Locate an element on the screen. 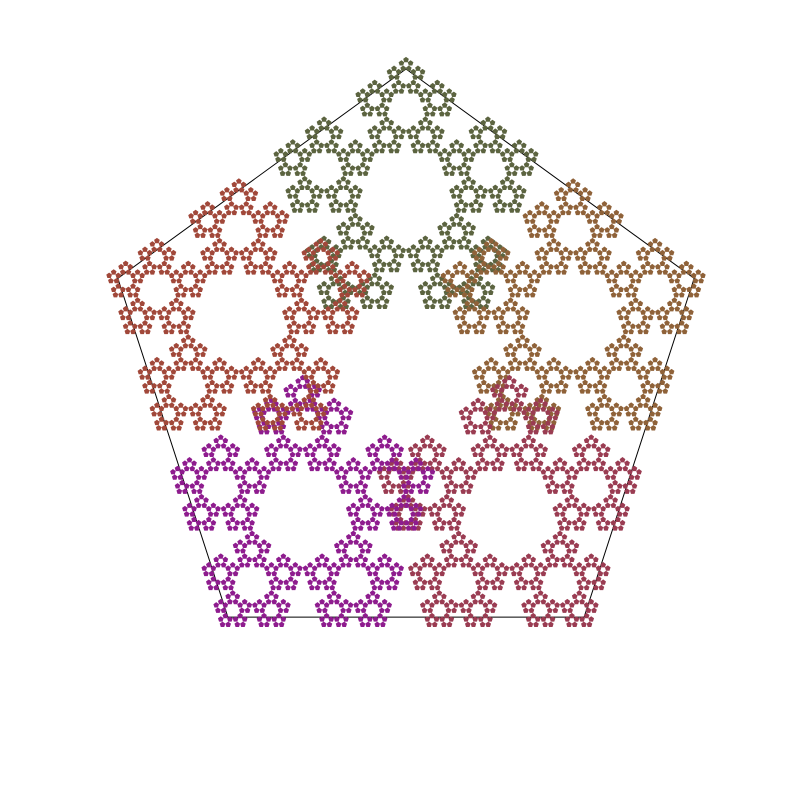 Image resolution: width=786 pixels, height=786 pixels. fractal-cluster-lower-right is located at coordinates (509, 500).